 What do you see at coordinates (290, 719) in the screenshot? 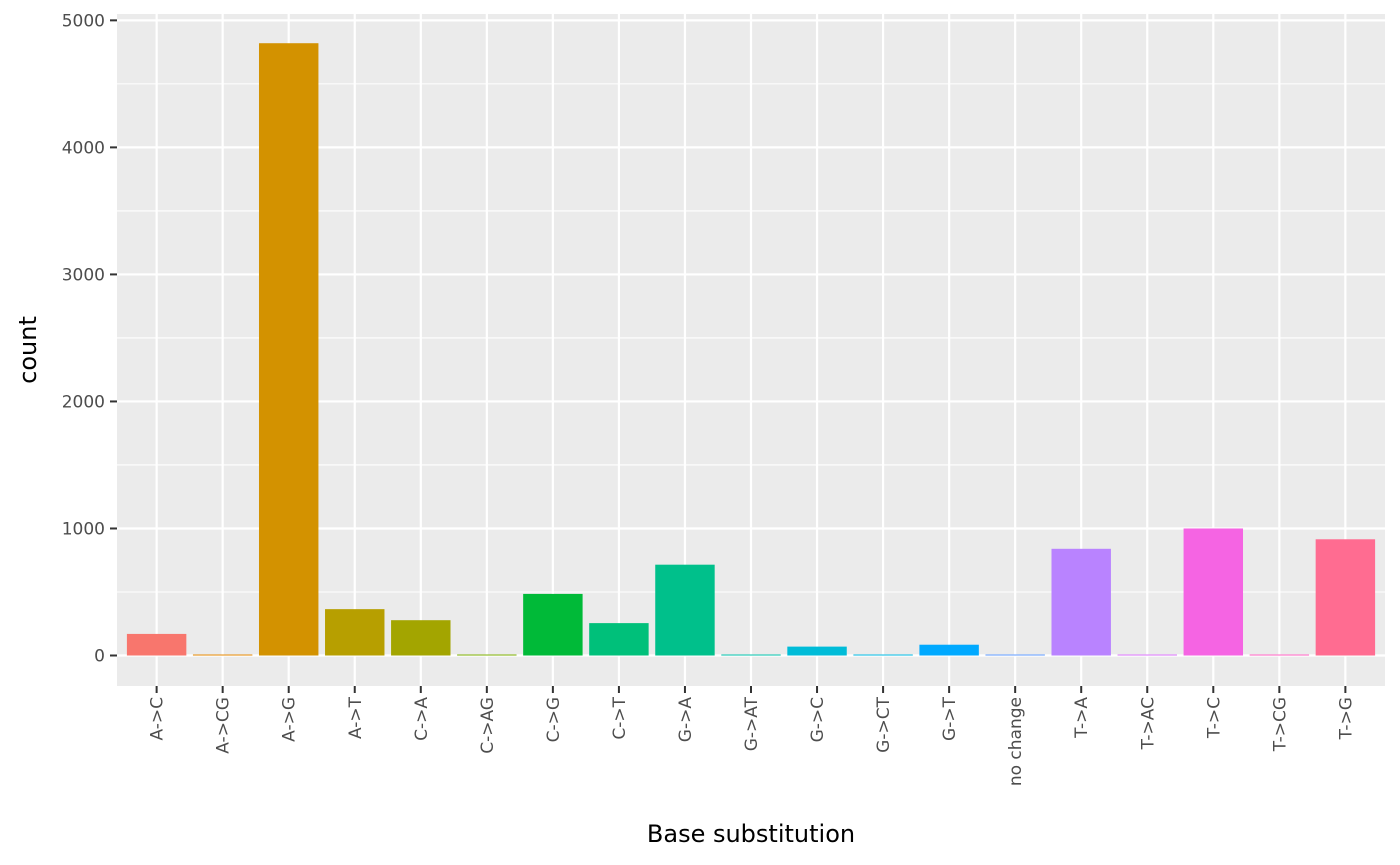
I see `x-tick-label: A->G` at bounding box center [290, 719].